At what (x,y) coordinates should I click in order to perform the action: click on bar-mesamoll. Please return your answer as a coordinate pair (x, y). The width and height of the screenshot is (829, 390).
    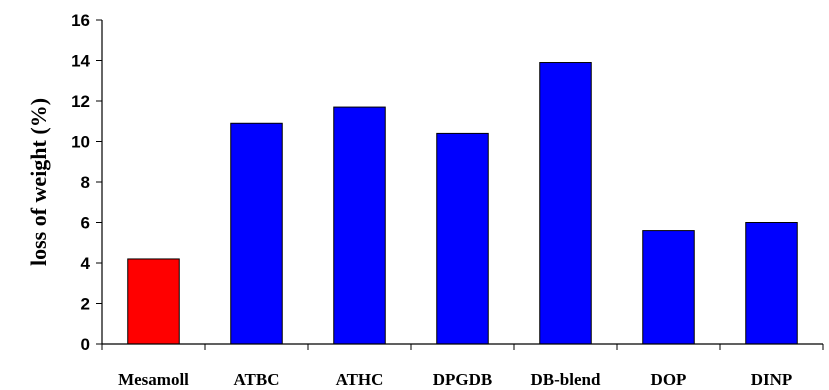
    Looking at the image, I should click on (153, 301).